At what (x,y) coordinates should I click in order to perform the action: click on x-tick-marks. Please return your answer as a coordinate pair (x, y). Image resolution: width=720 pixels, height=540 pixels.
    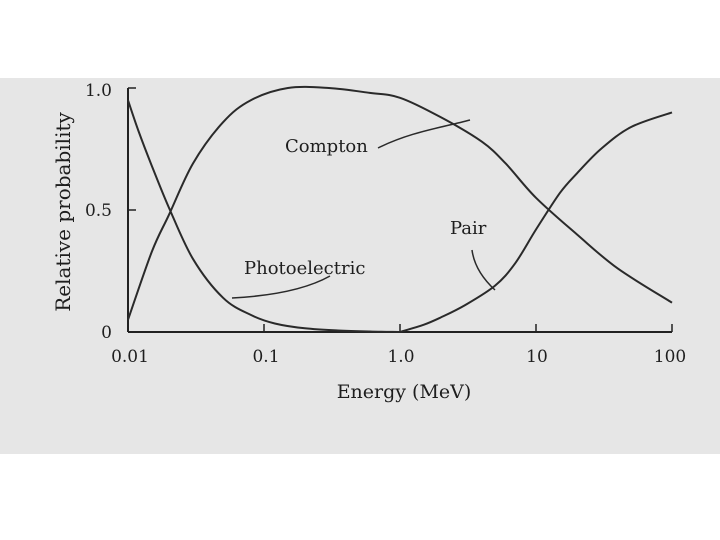
    Looking at the image, I should click on (400, 328).